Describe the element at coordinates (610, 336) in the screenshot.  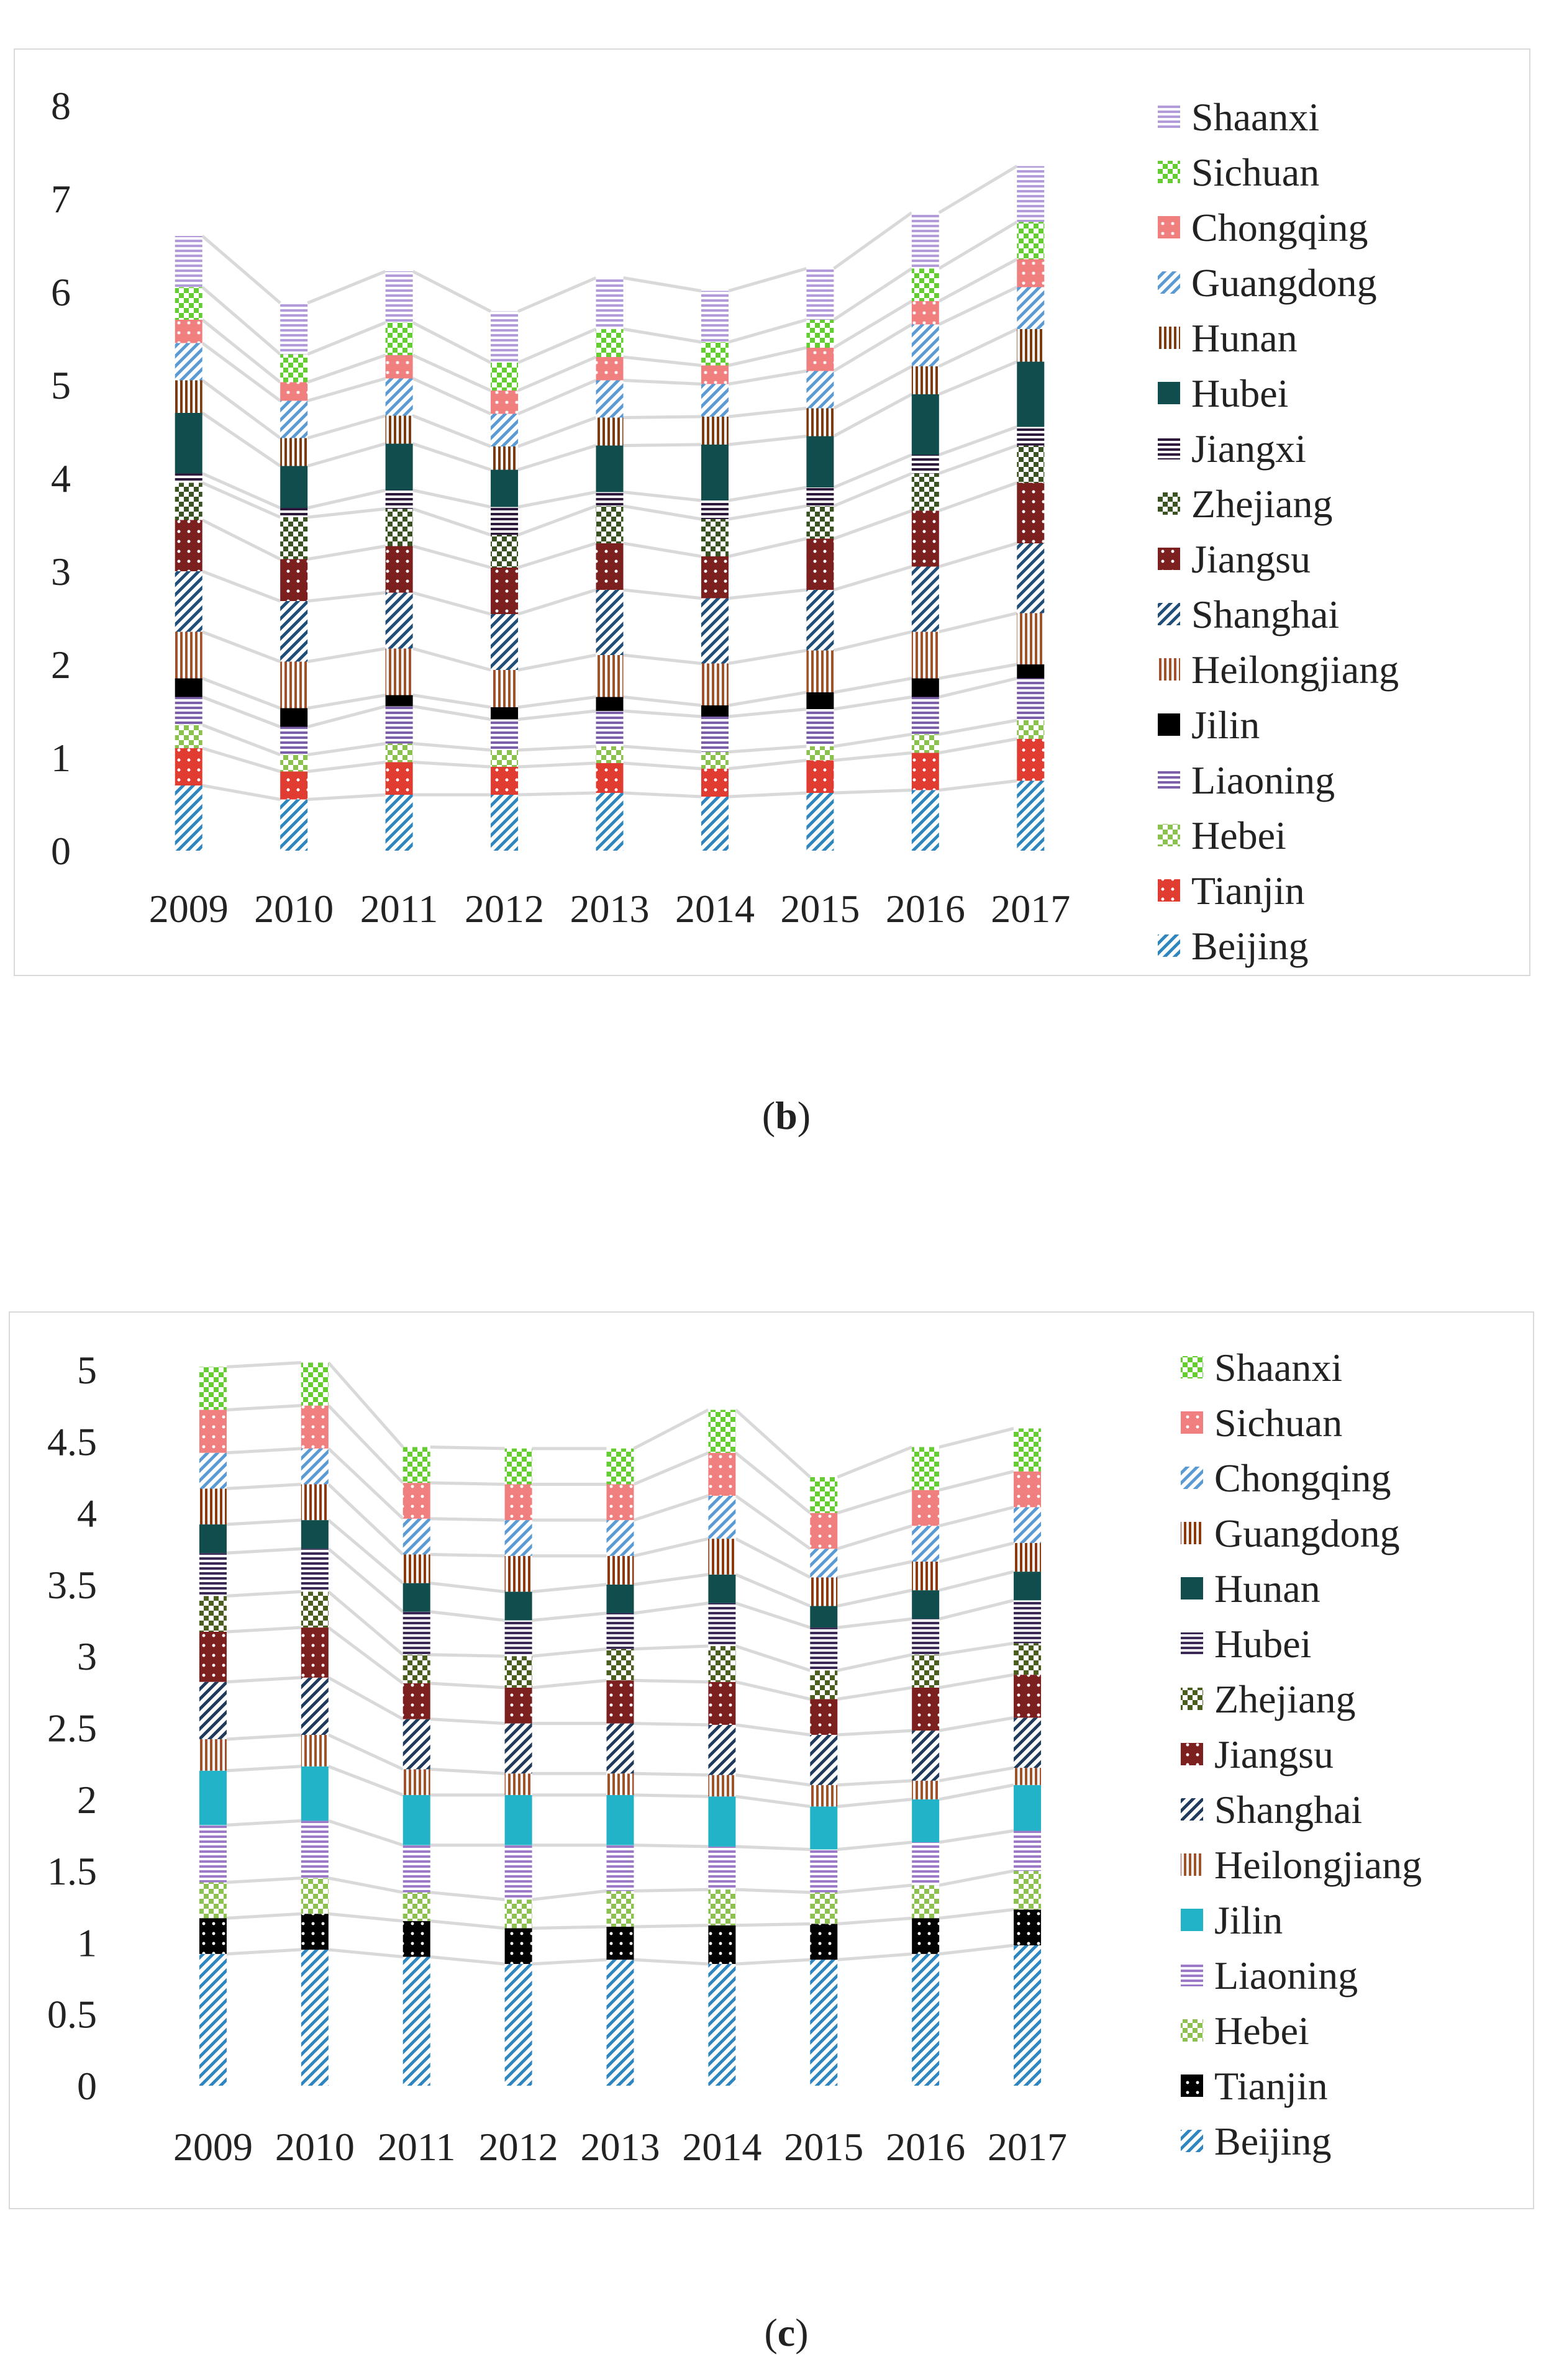
I see `series-b-chongqing` at that location.